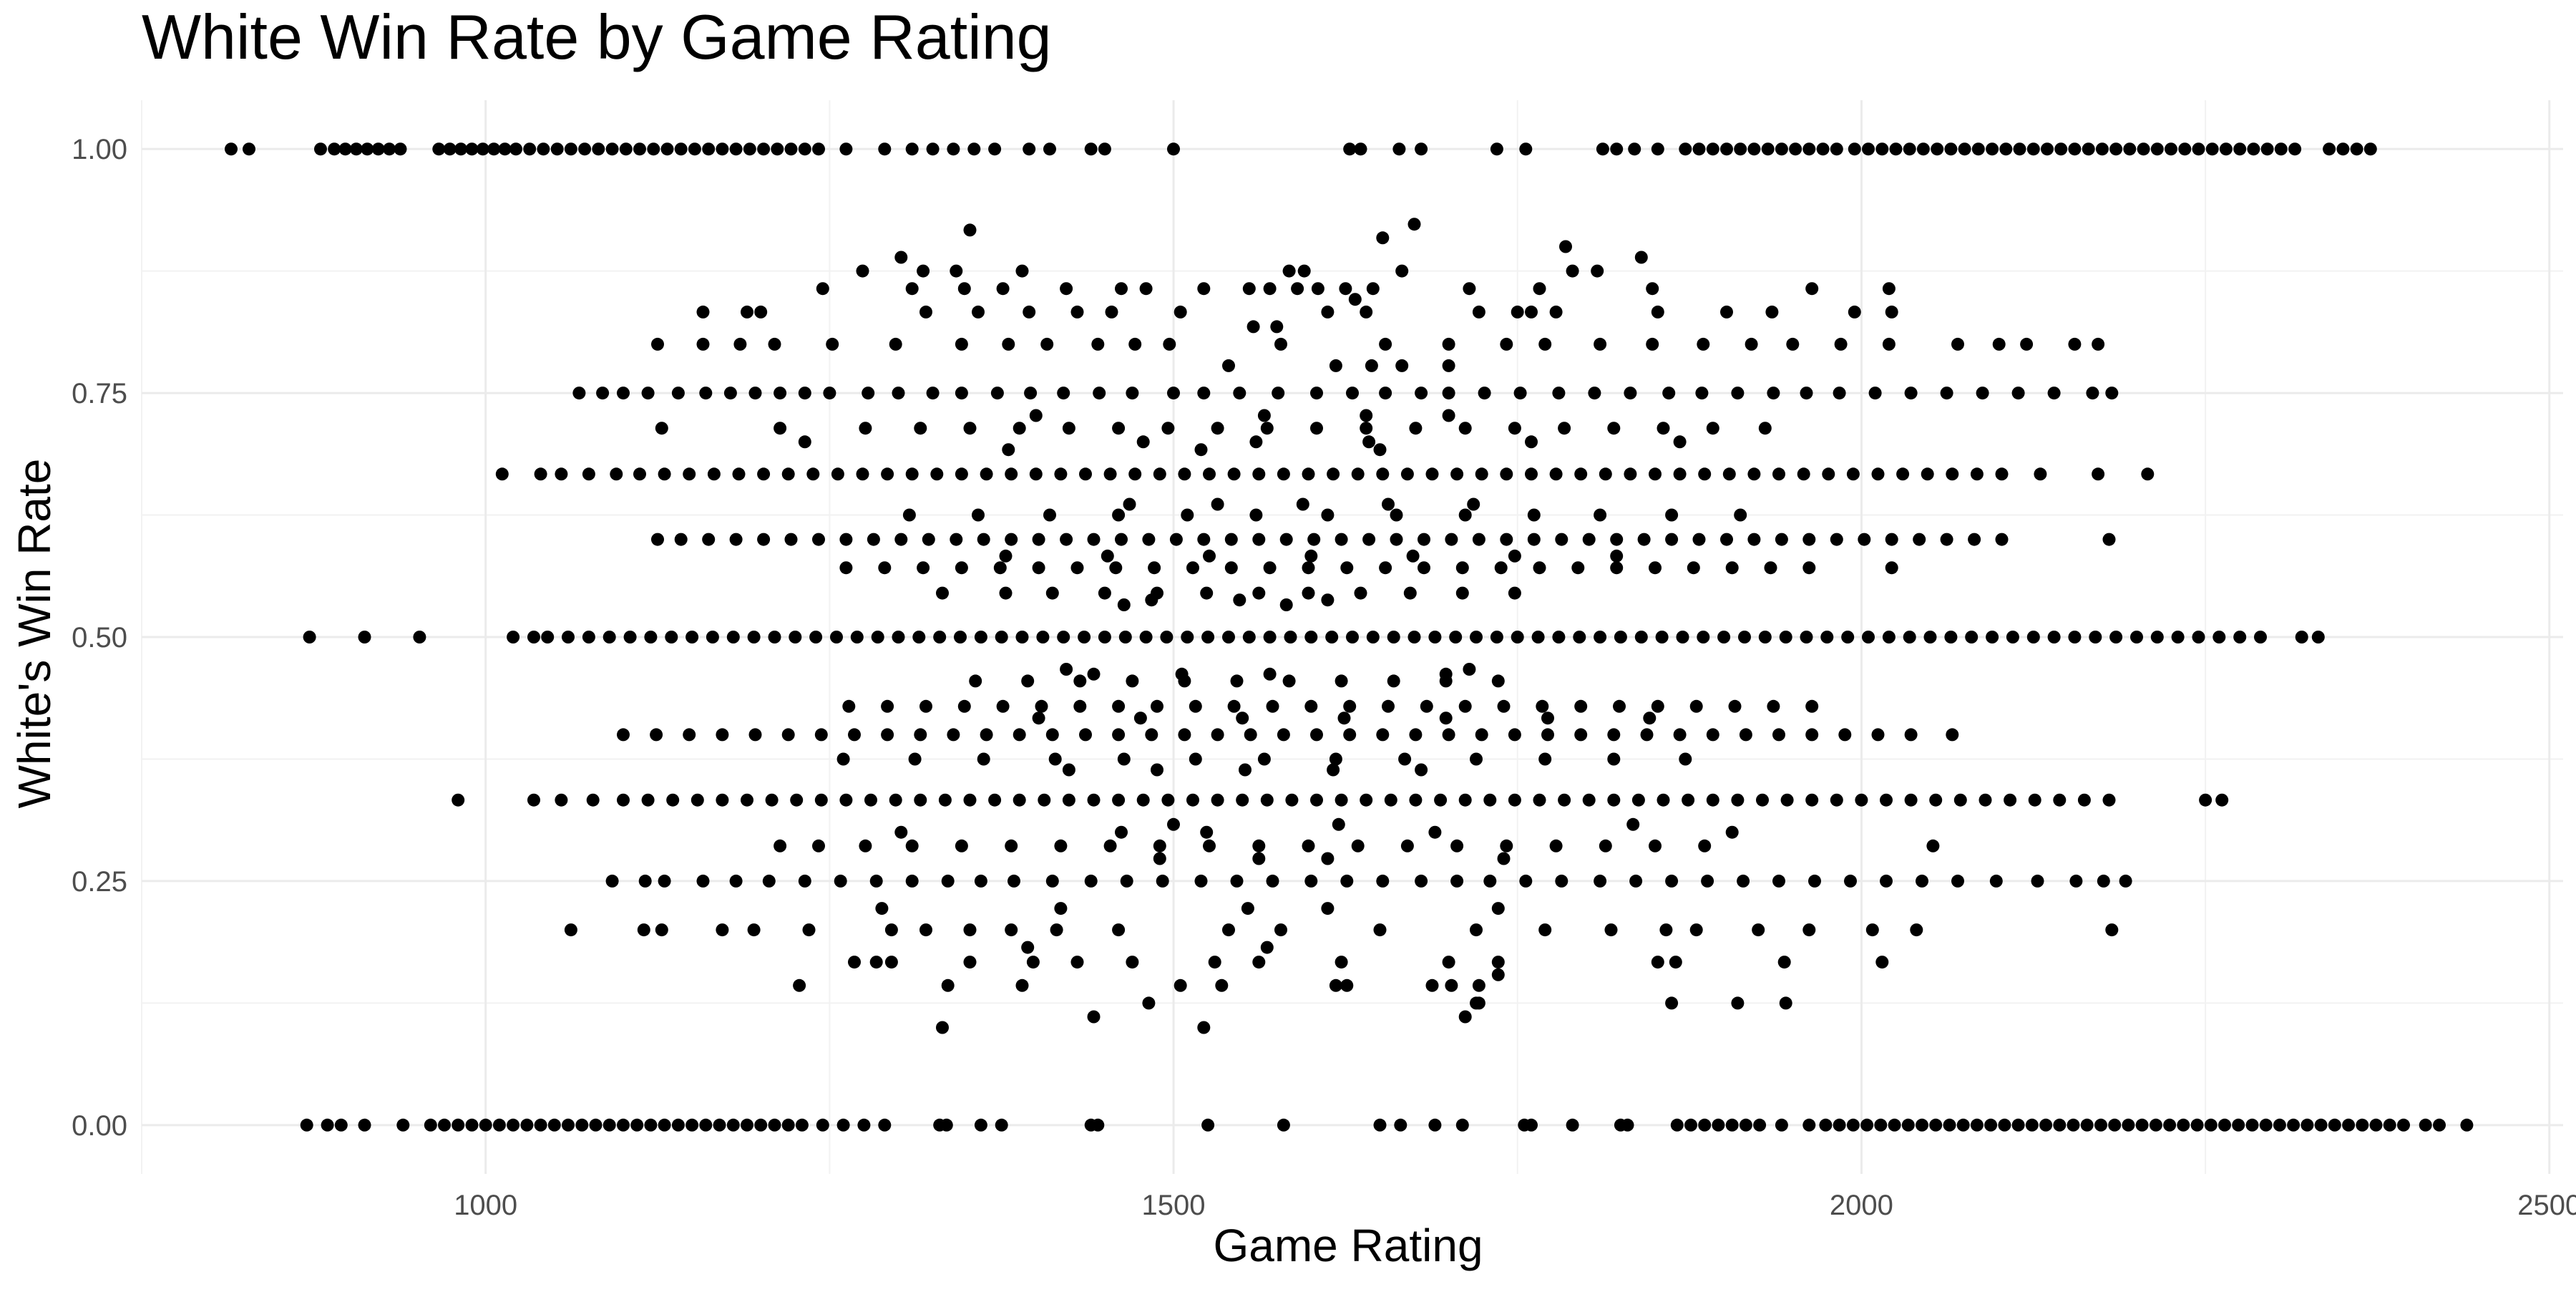  I want to click on y-tick-label: 0.25, so click(100, 882).